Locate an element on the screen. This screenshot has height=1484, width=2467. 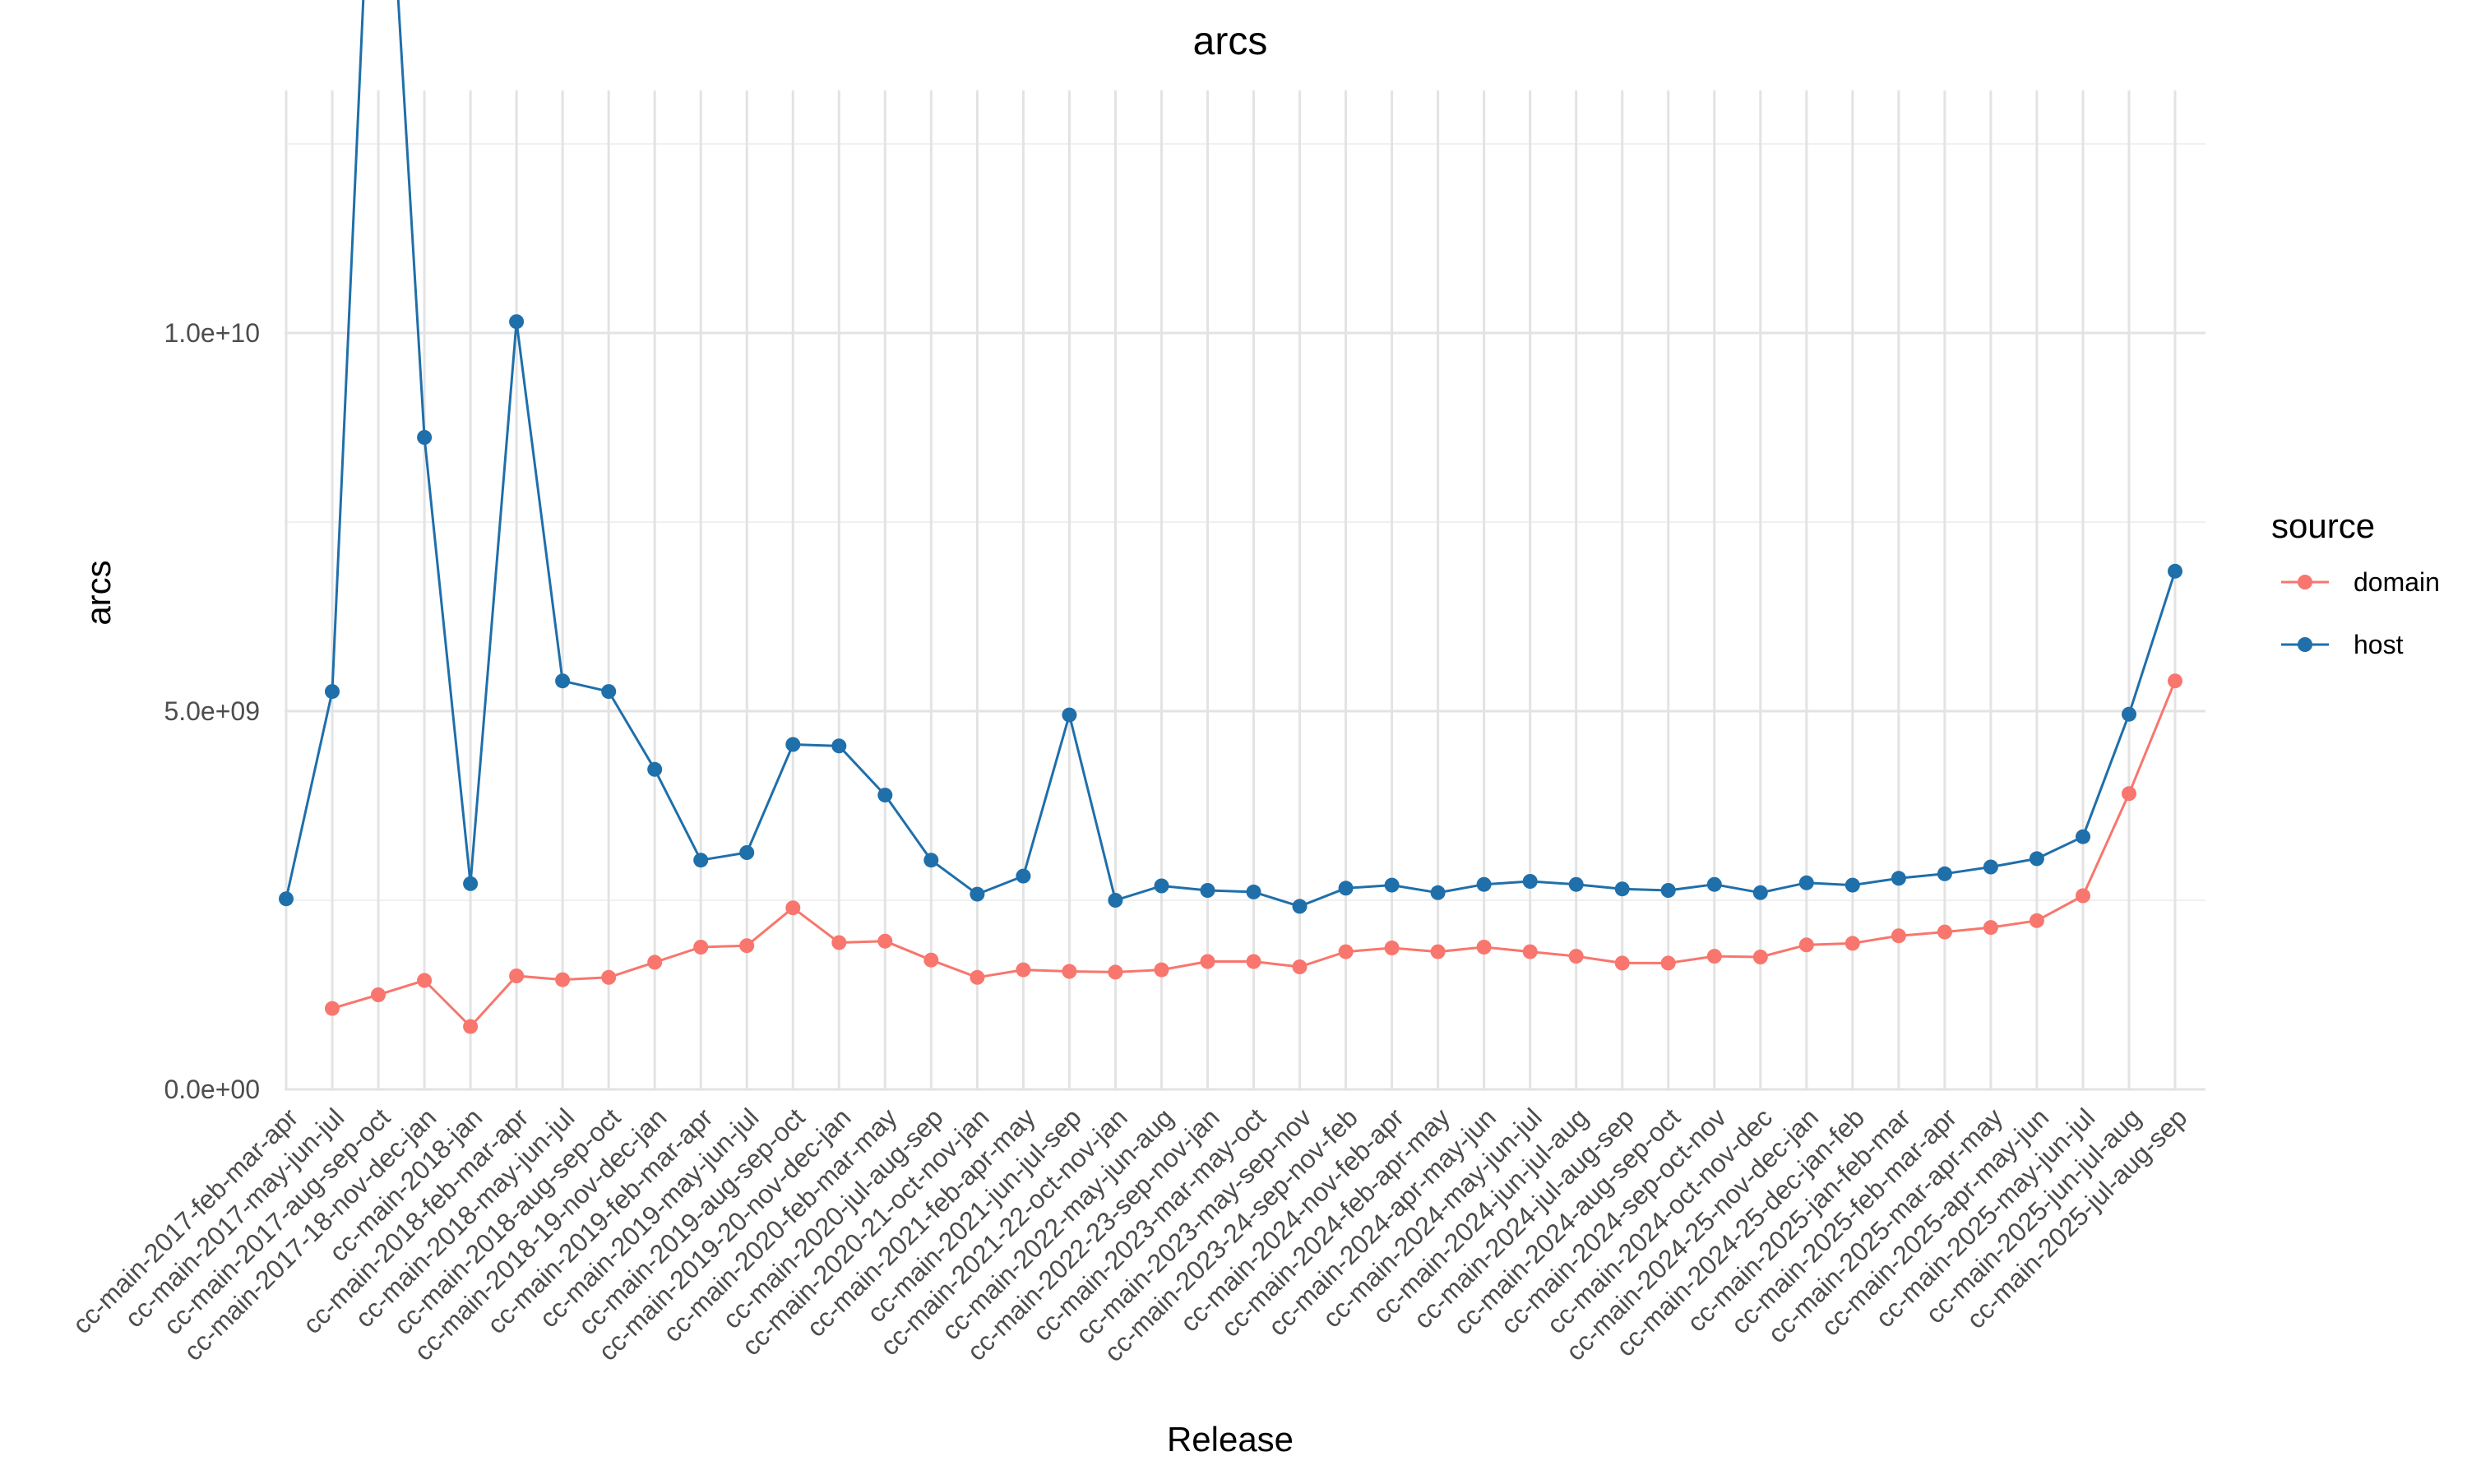
y-axis-ticks: 0.0e+005.0e+091.0e+101.5e+10 is located at coordinates (212, 711).